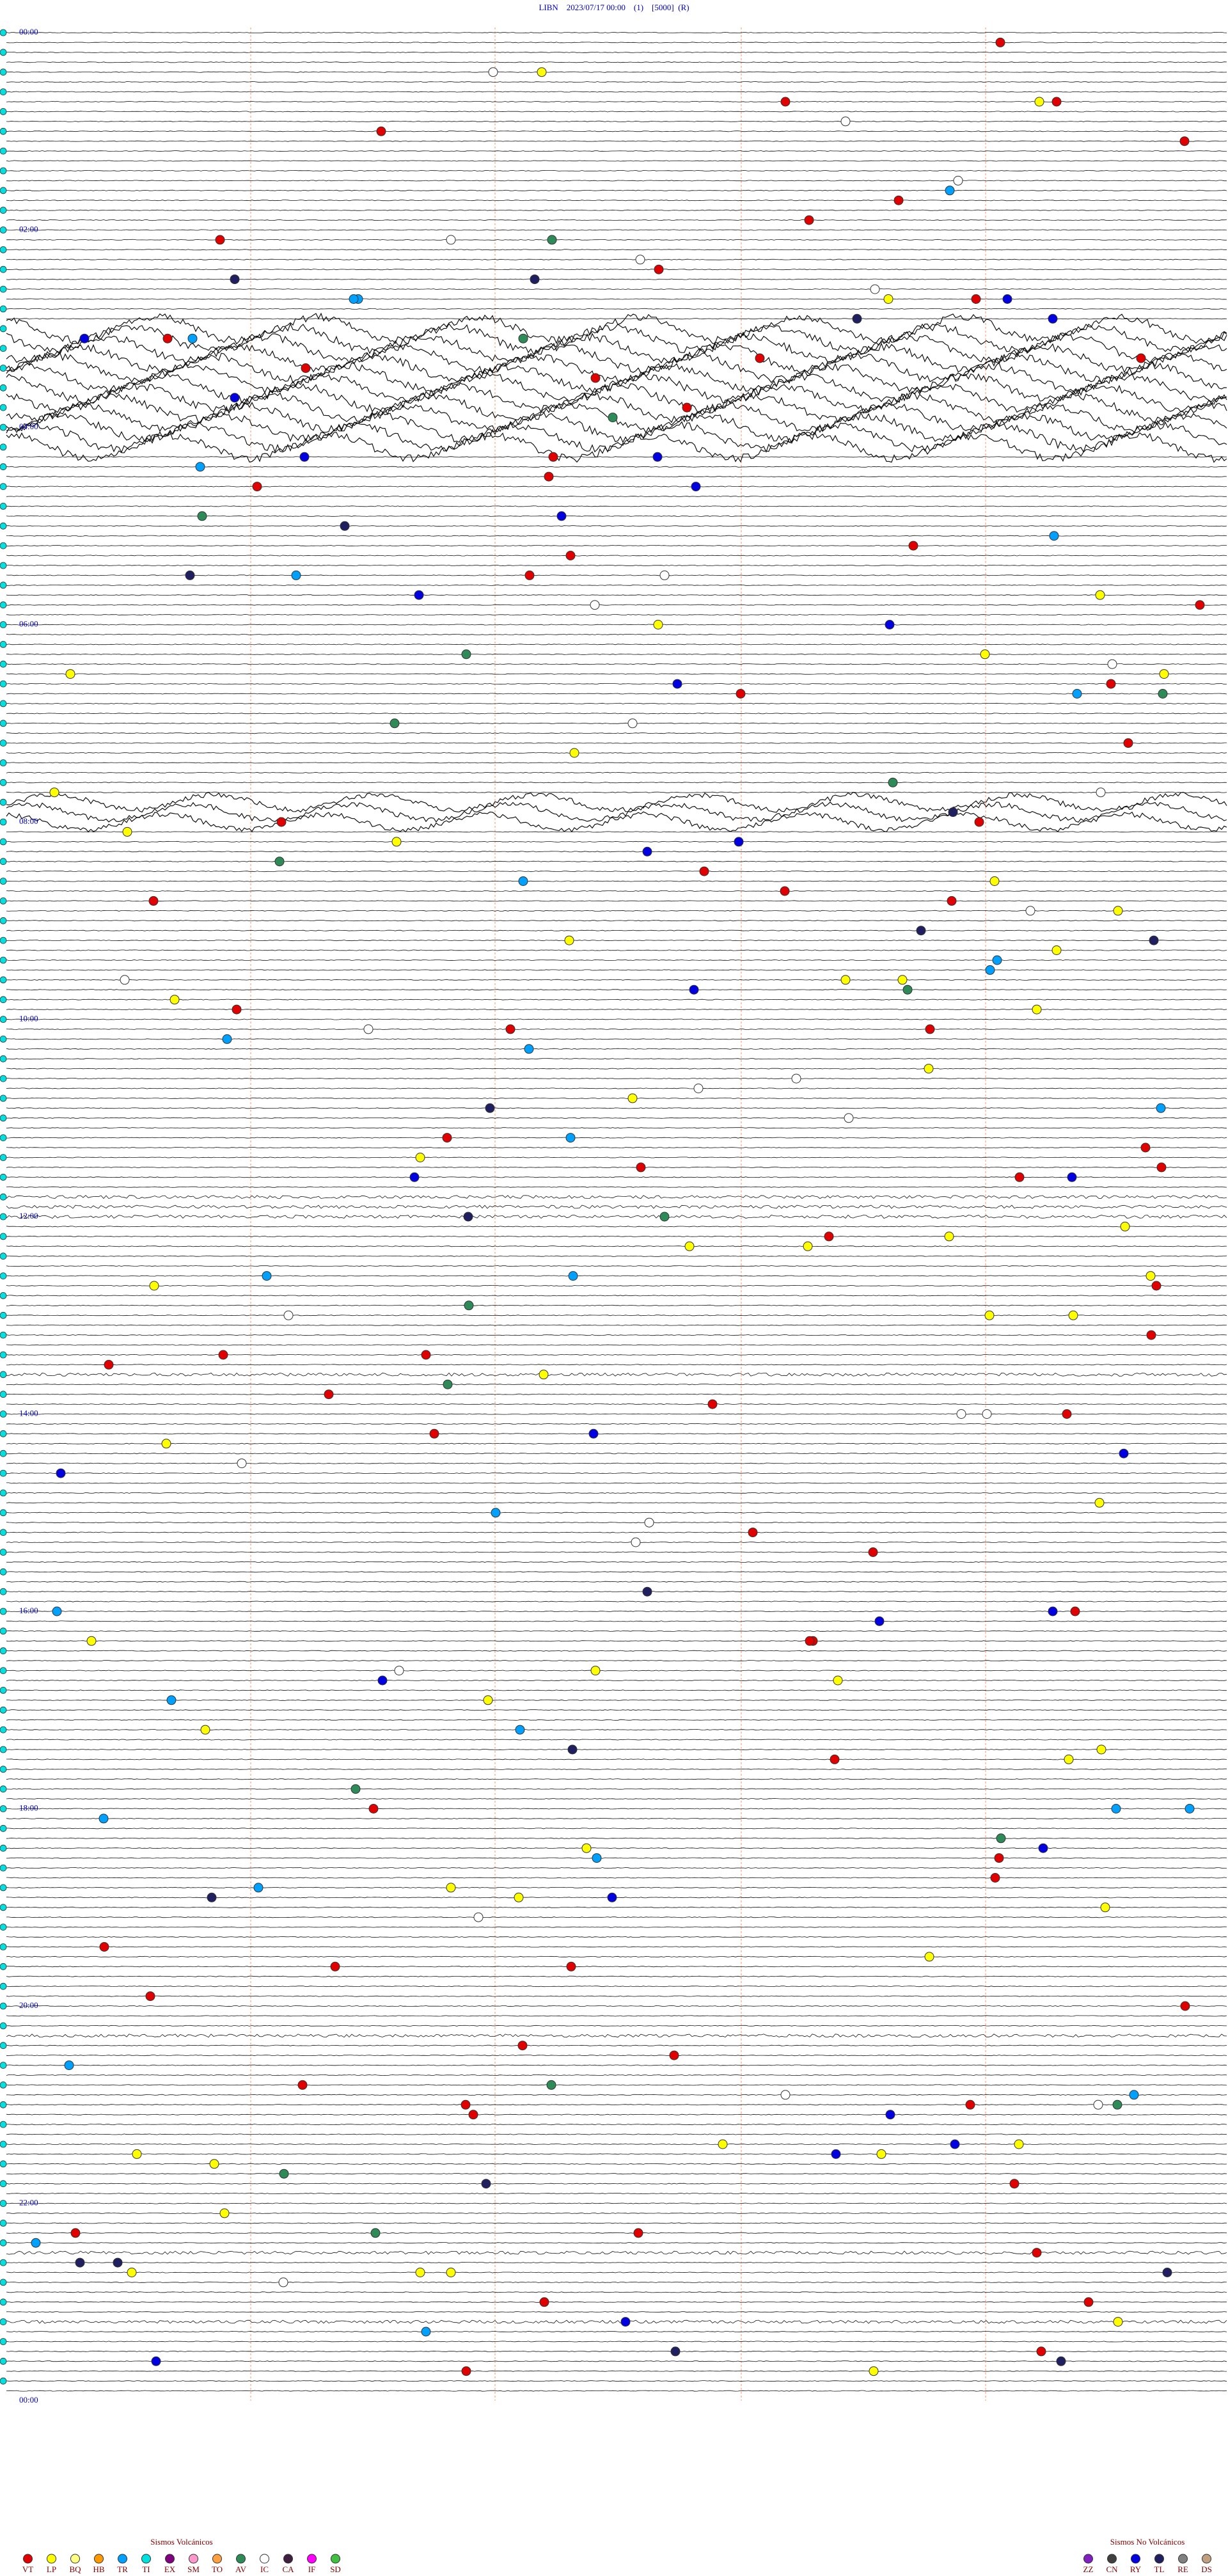 The height and width of the screenshot is (2576, 1228). What do you see at coordinates (27, 2569) in the screenshot?
I see `legend-label: VT` at bounding box center [27, 2569].